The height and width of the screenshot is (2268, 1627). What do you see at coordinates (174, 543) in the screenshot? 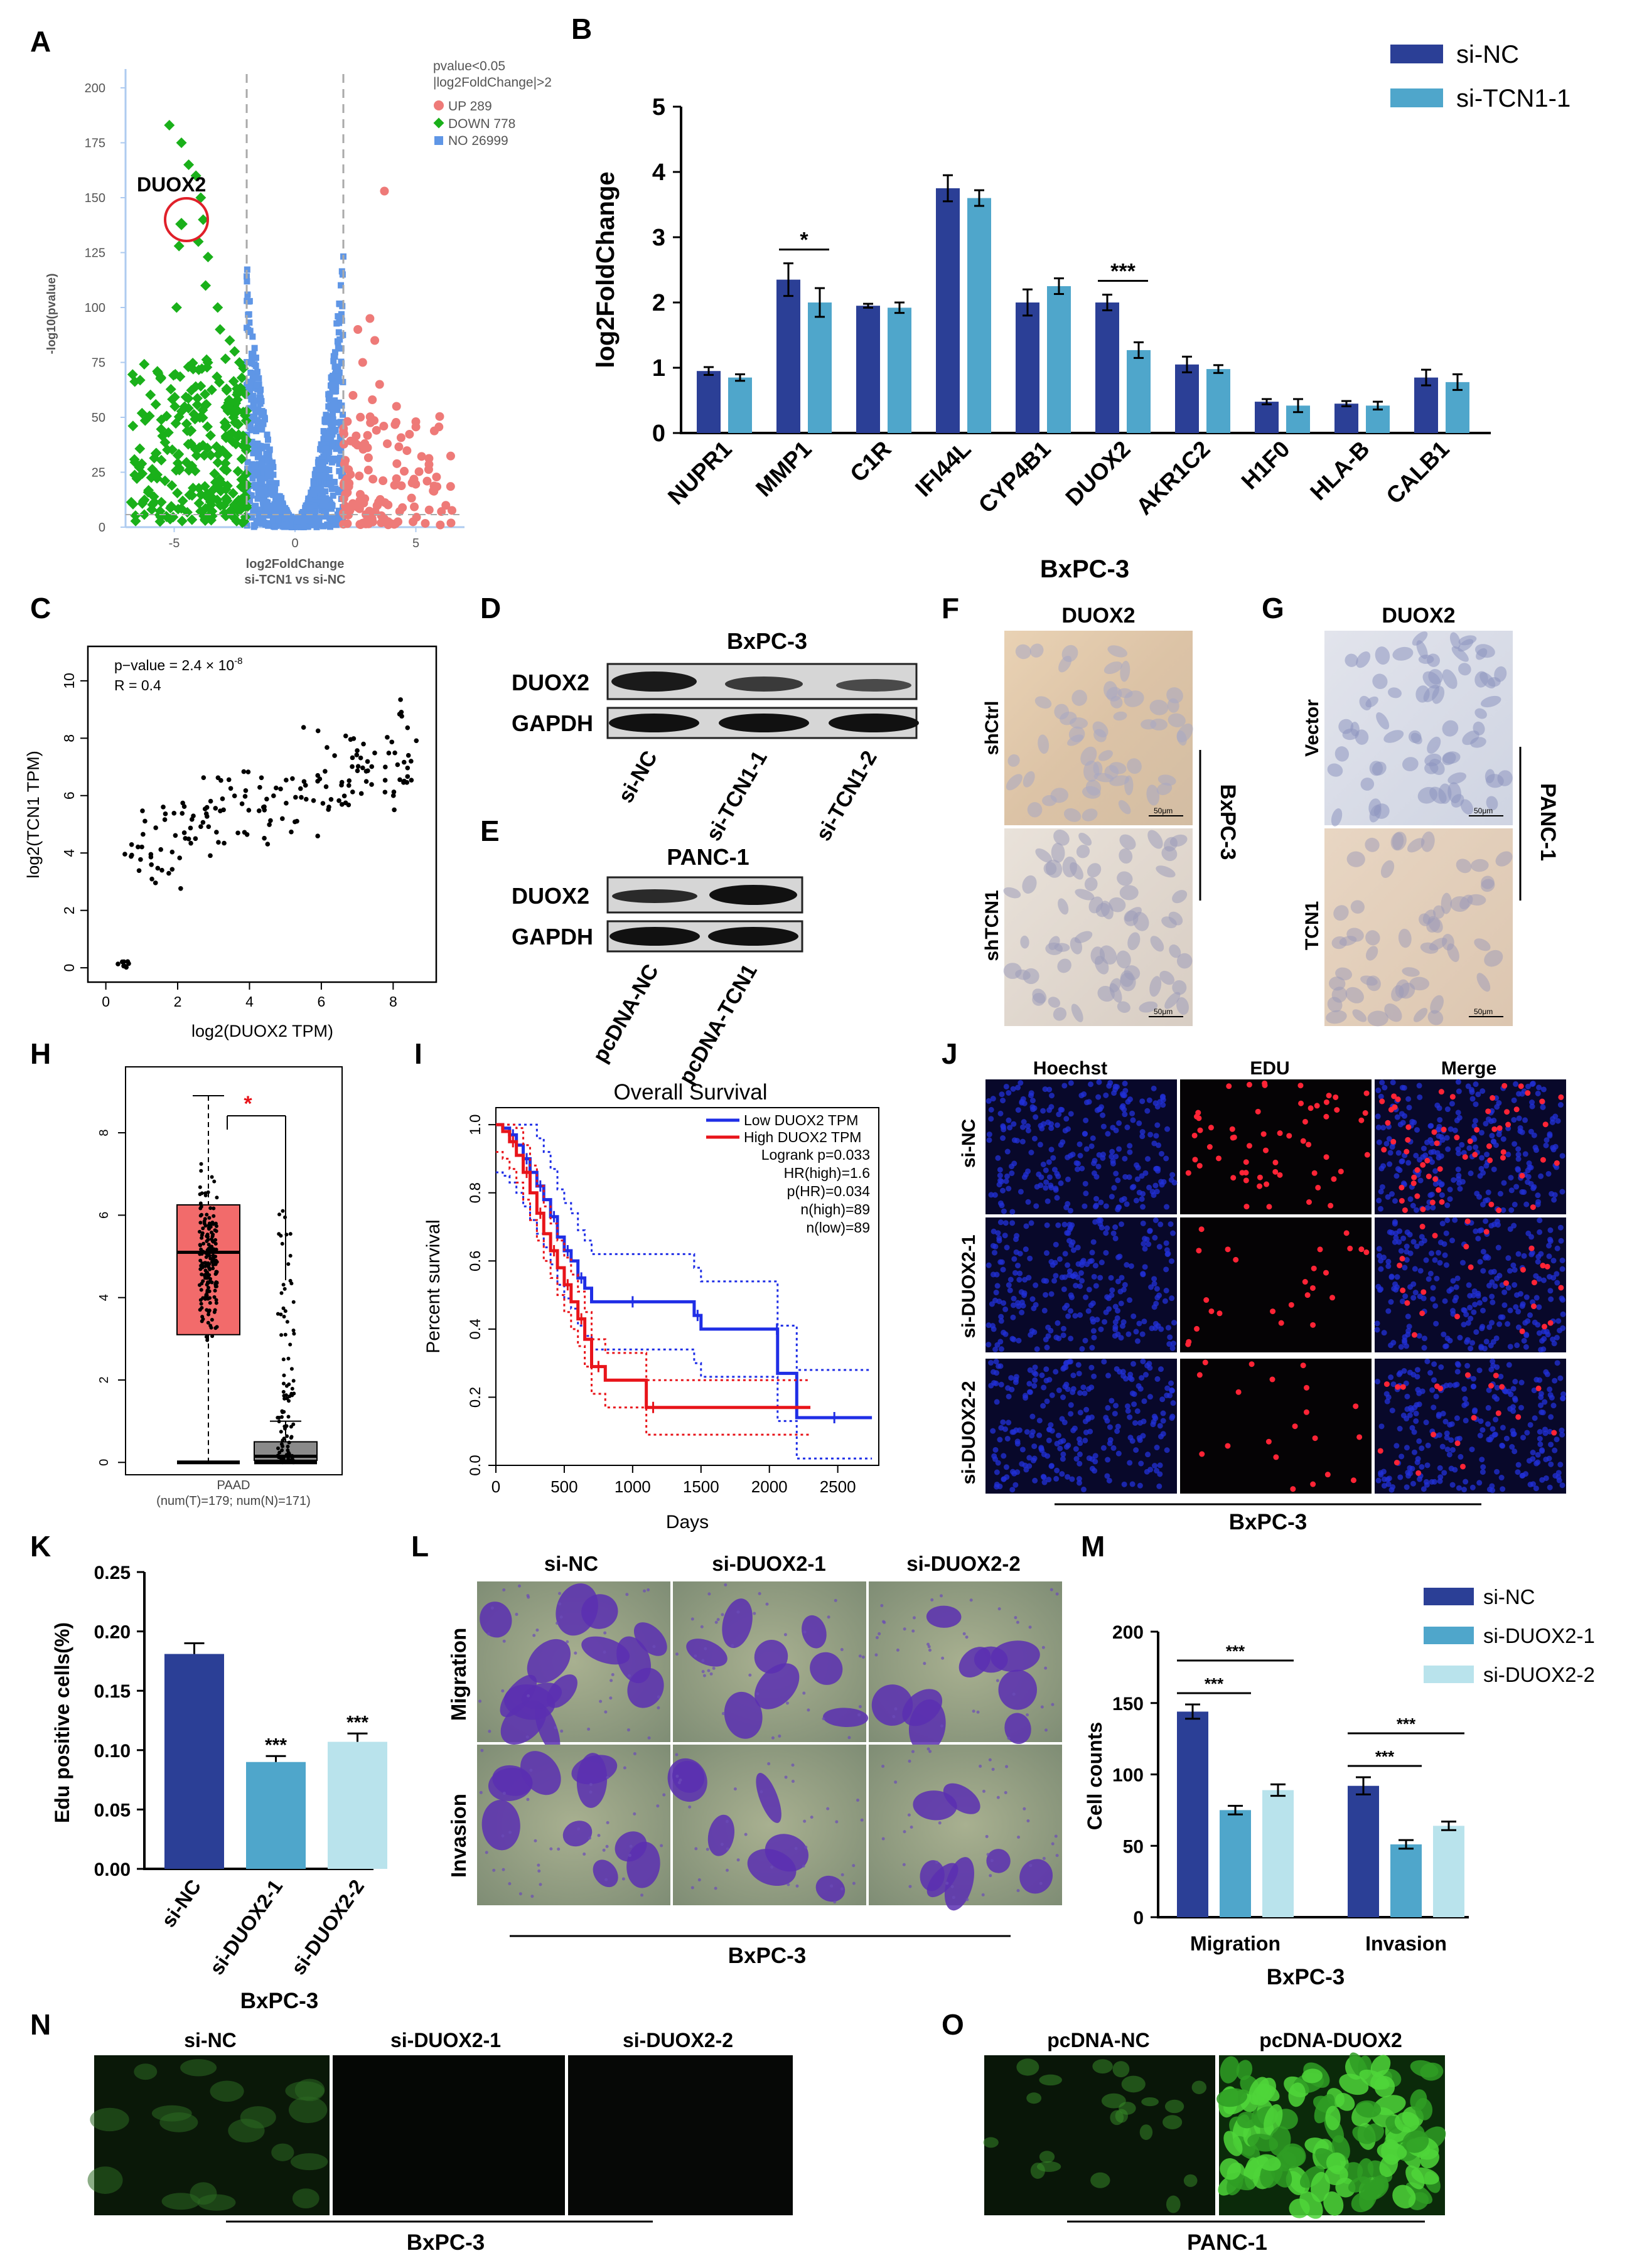
I see `volcano-x-tick-label: -5` at bounding box center [174, 543].